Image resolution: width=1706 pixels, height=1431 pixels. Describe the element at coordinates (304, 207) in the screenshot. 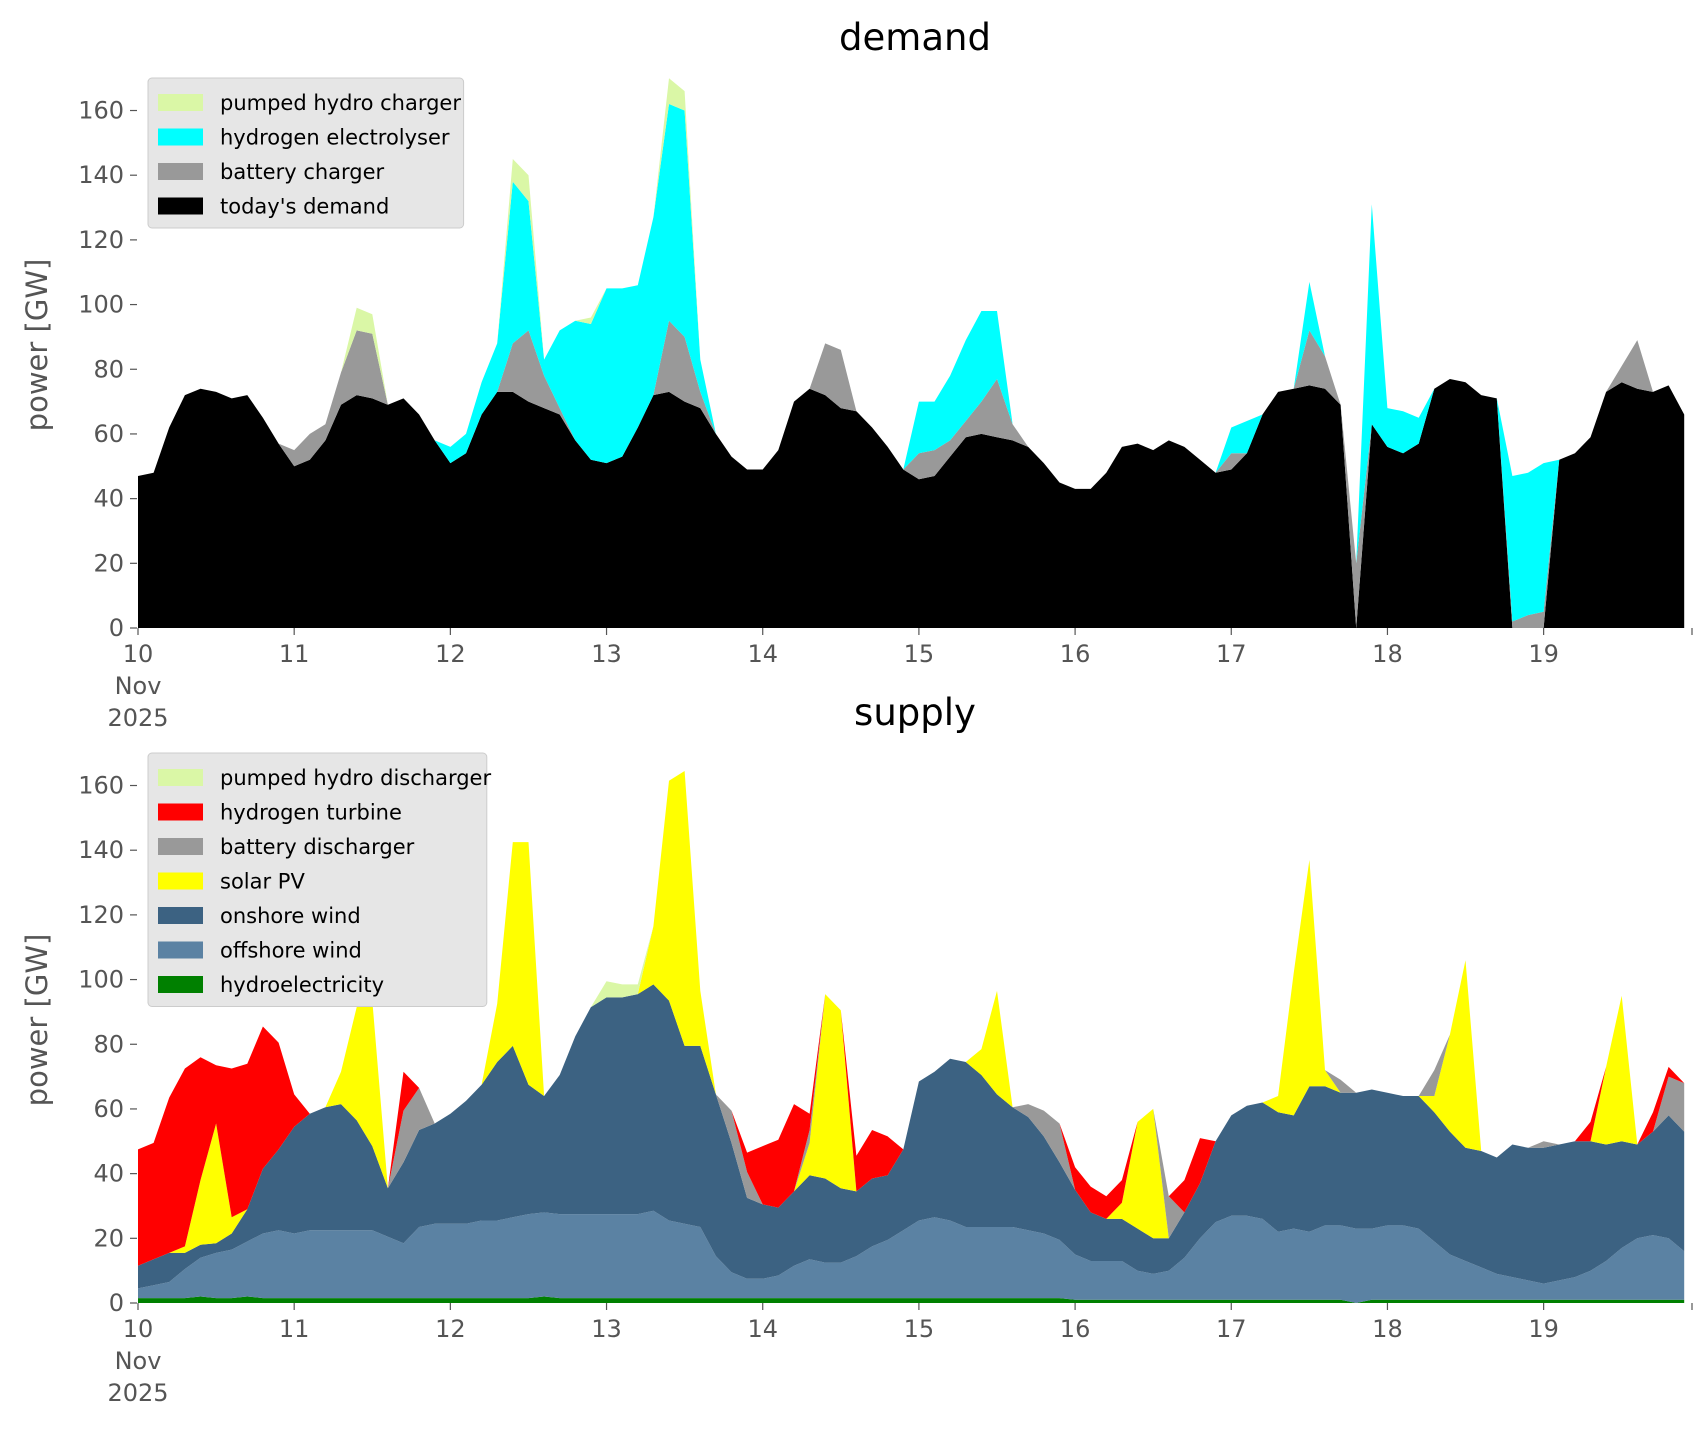

I see `legend-entry: today's demand` at that location.